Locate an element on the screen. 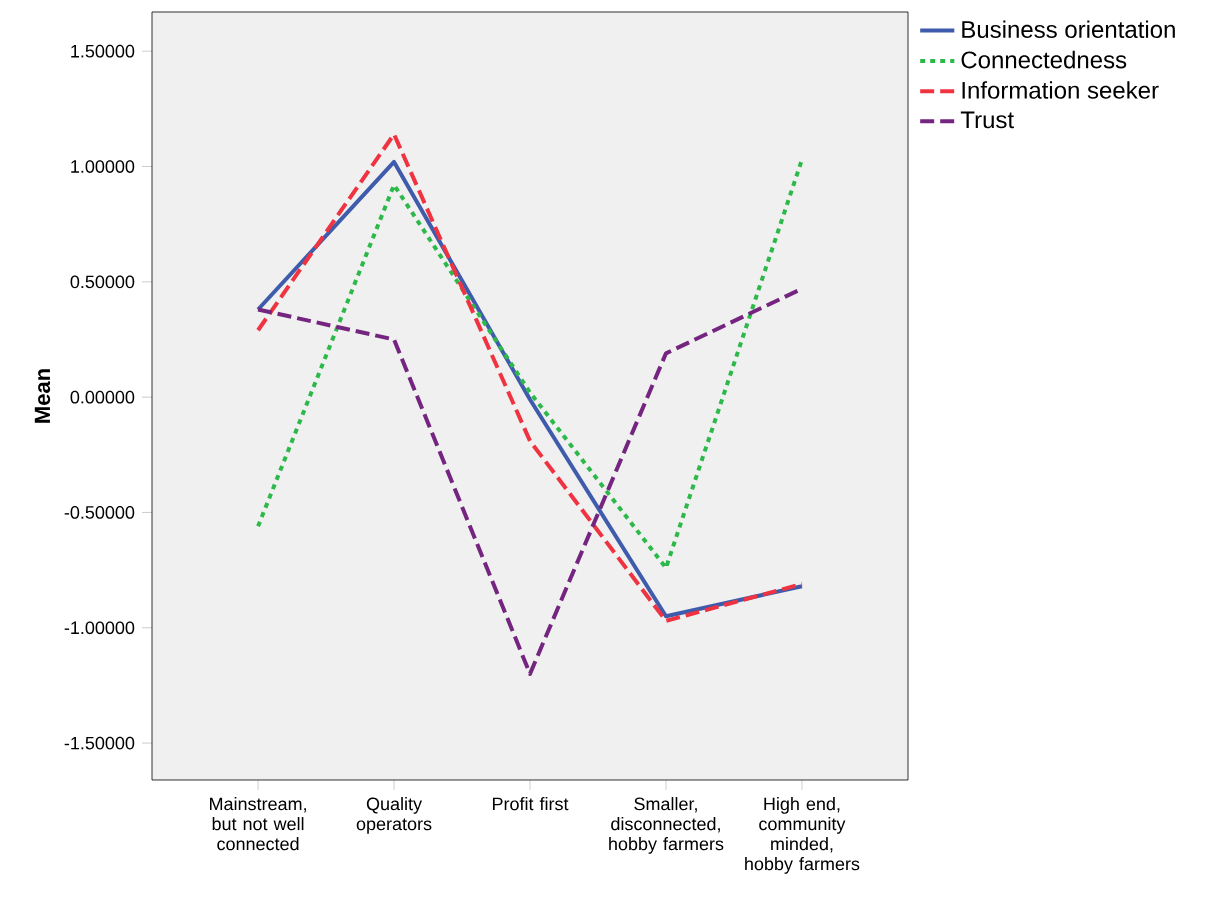 This screenshot has height=910, width=1212. y-tick-label: 1.00000 is located at coordinates (103, 166).